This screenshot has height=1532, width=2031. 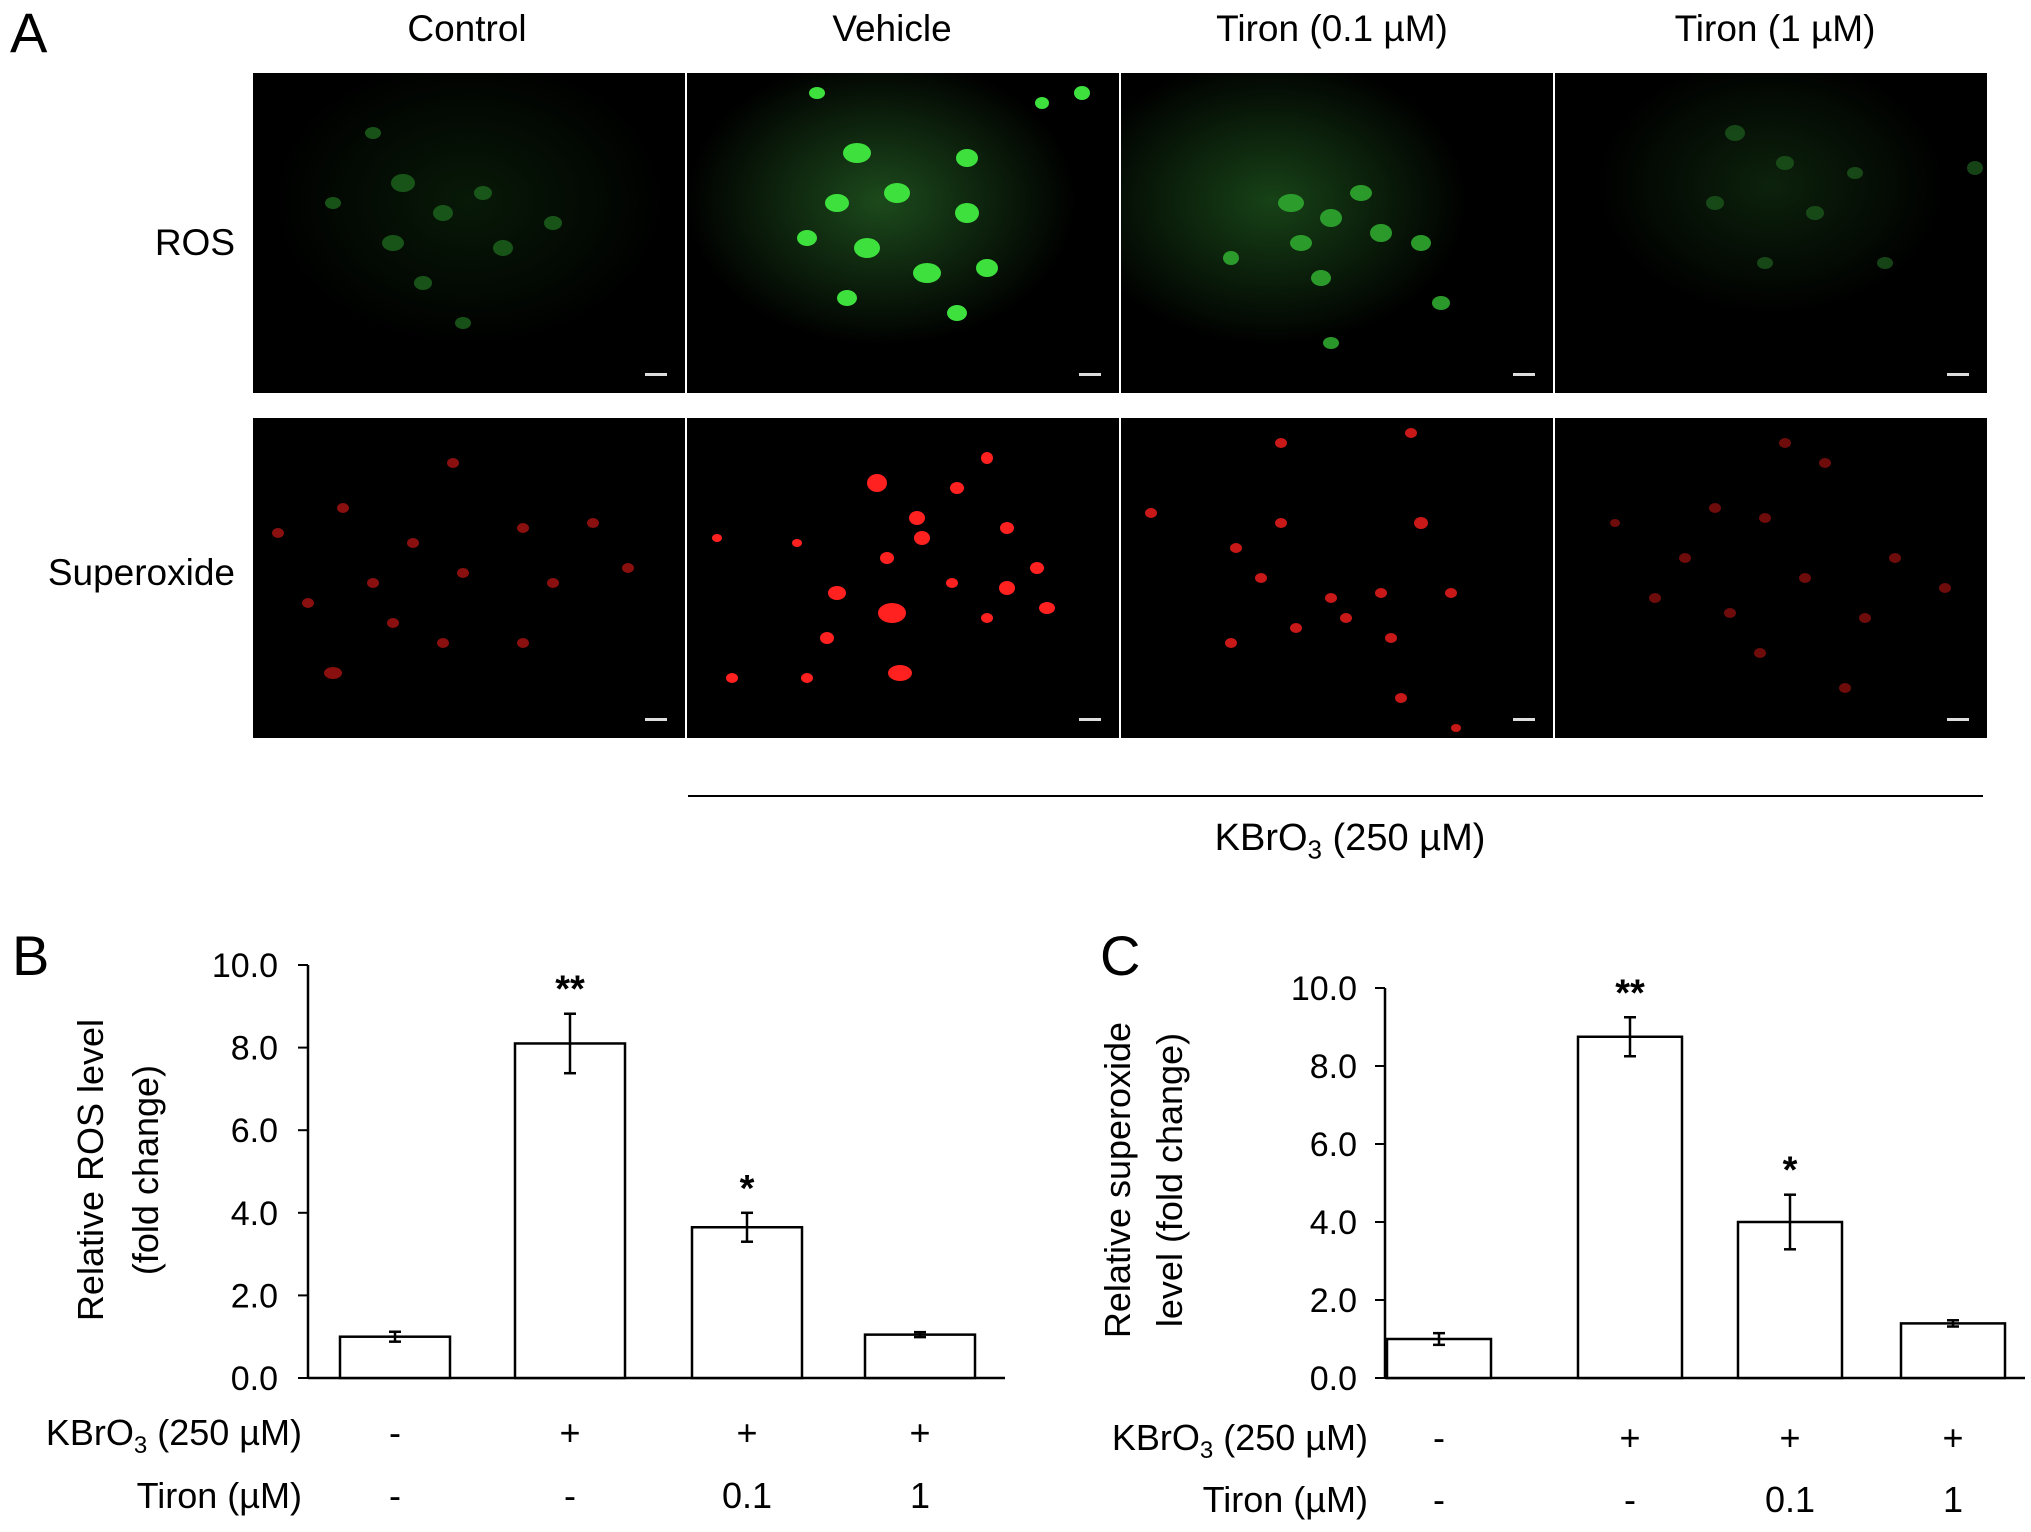 I want to click on chart-b-y-label-line2: (fold change), so click(x=145, y=1170).